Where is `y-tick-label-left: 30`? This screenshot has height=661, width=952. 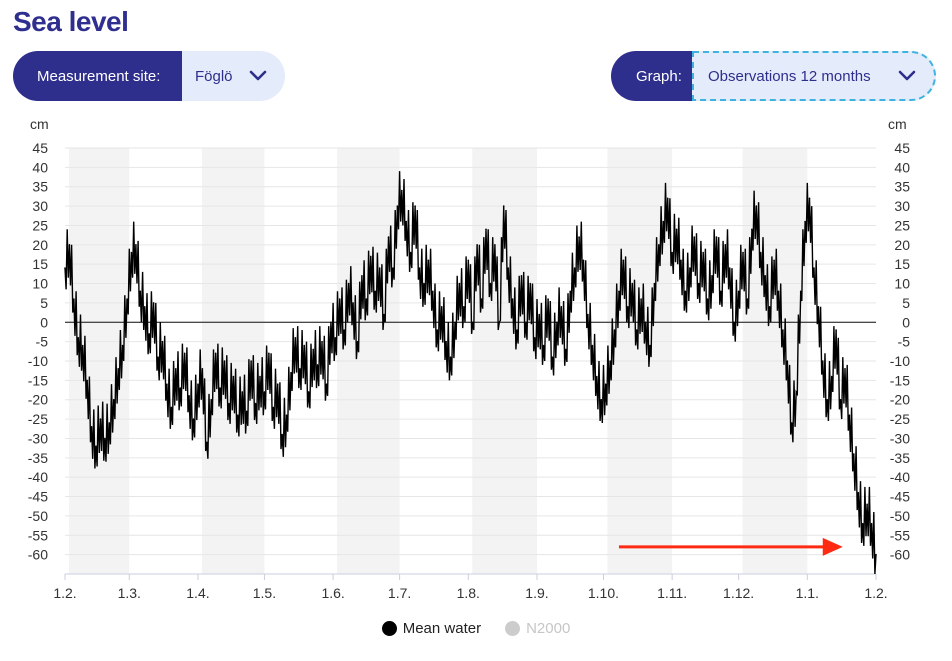
y-tick-label-left: 30 is located at coordinates (40, 206).